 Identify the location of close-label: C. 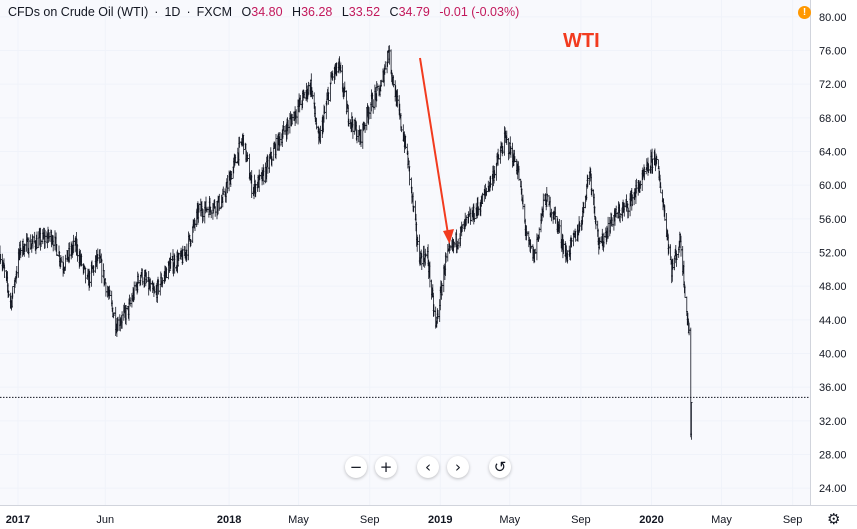
(394, 12).